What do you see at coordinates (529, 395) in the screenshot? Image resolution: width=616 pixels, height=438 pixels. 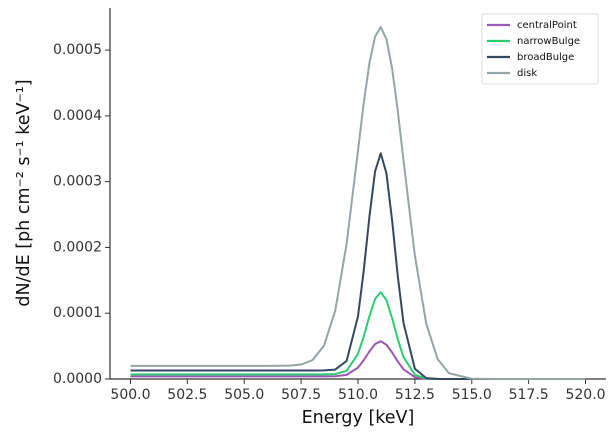 I see `x-tick-label: 517.5` at bounding box center [529, 395].